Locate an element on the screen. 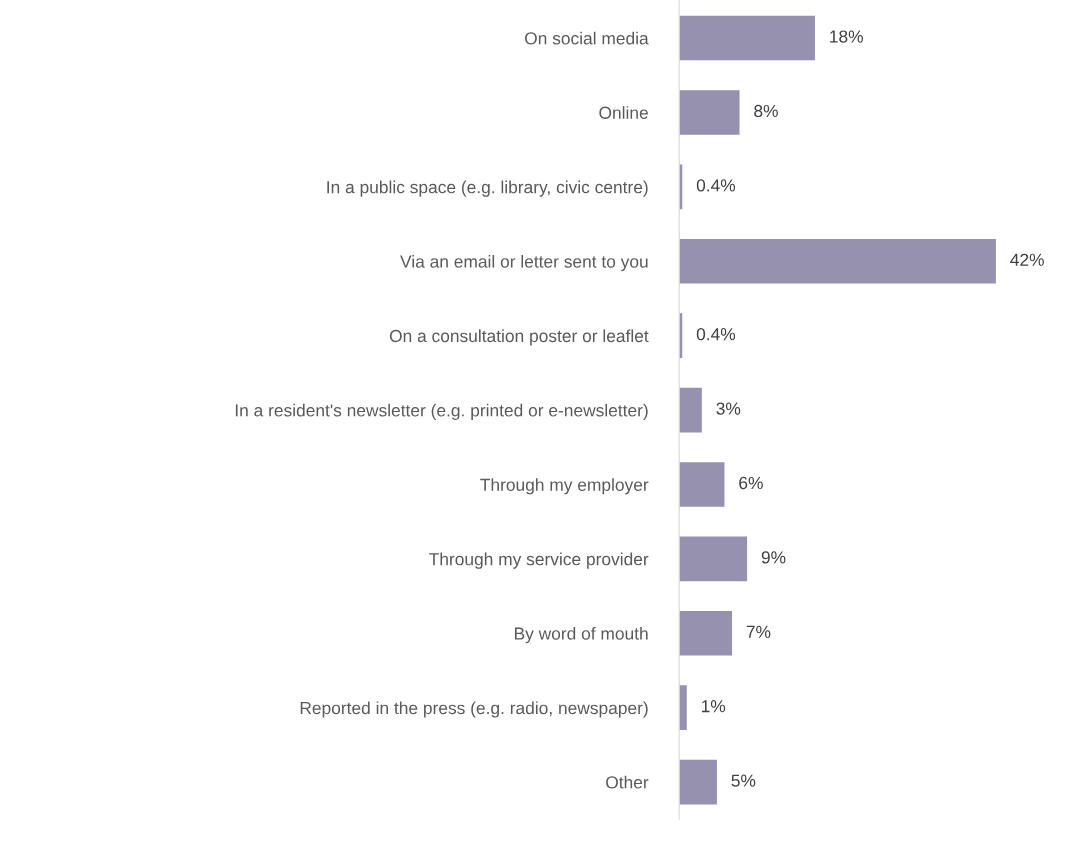 This screenshot has width=1092, height=849. data-label: 8% is located at coordinates (766, 111).